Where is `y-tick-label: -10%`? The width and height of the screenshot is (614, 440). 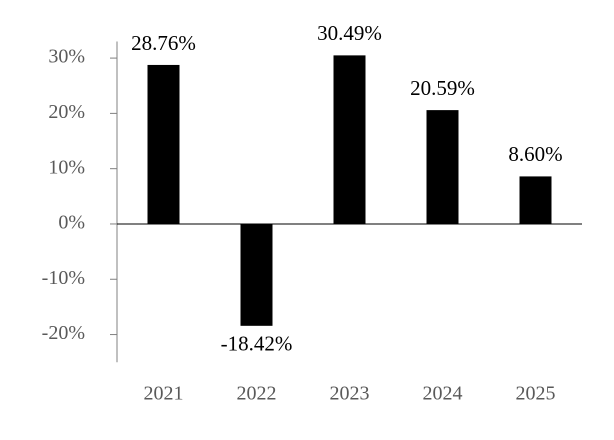
y-tick-label: -10% is located at coordinates (63, 278).